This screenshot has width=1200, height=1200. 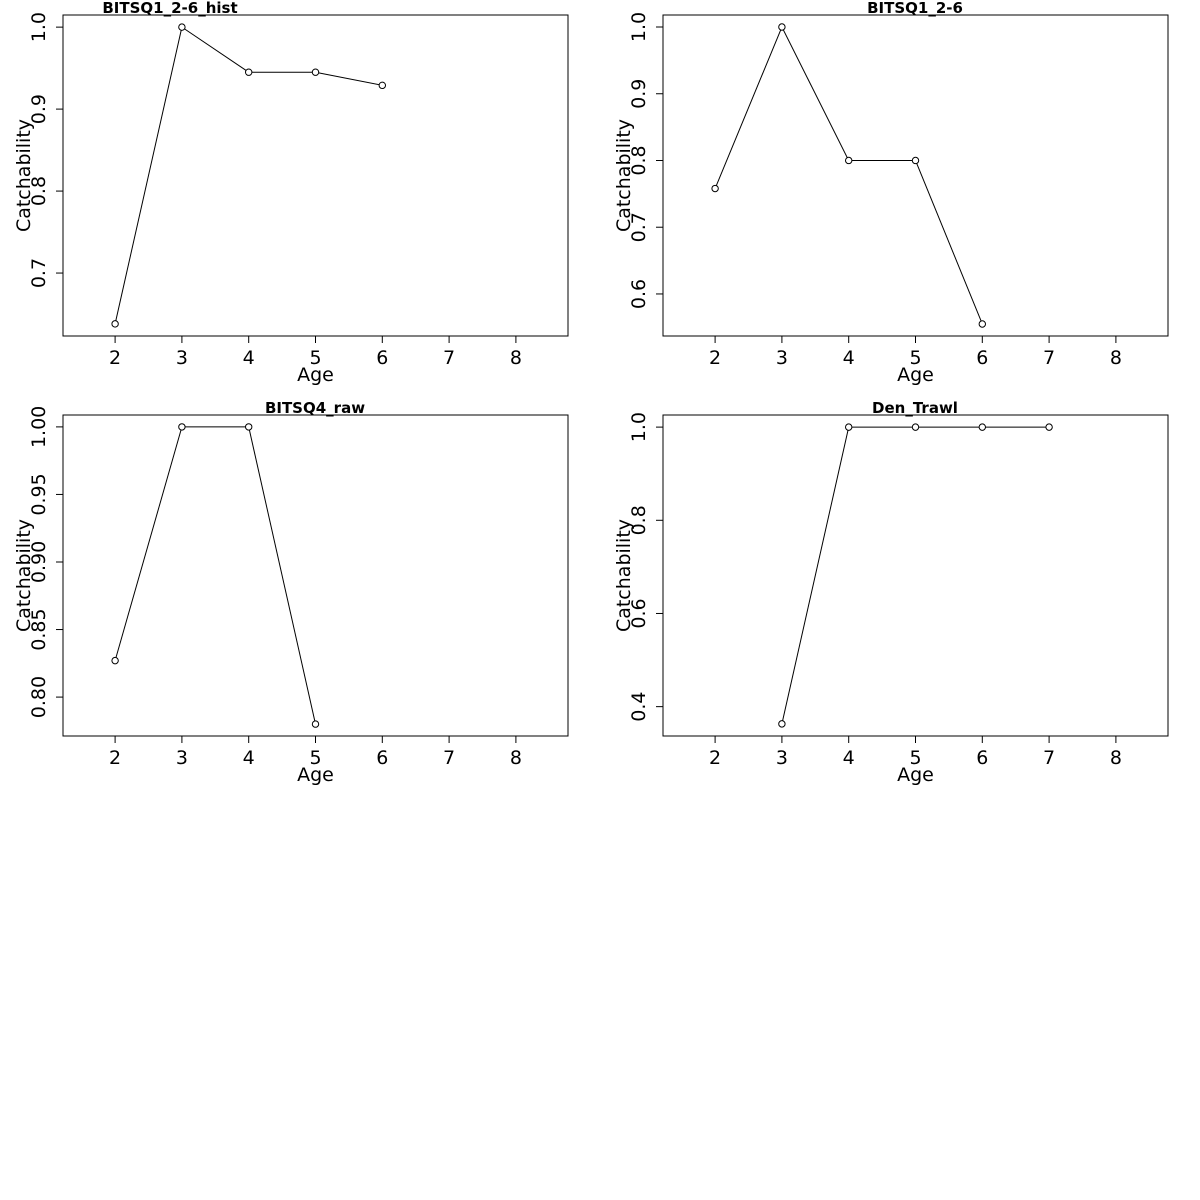 I want to click on panel-title: BITSQ4_raw, so click(x=315, y=408).